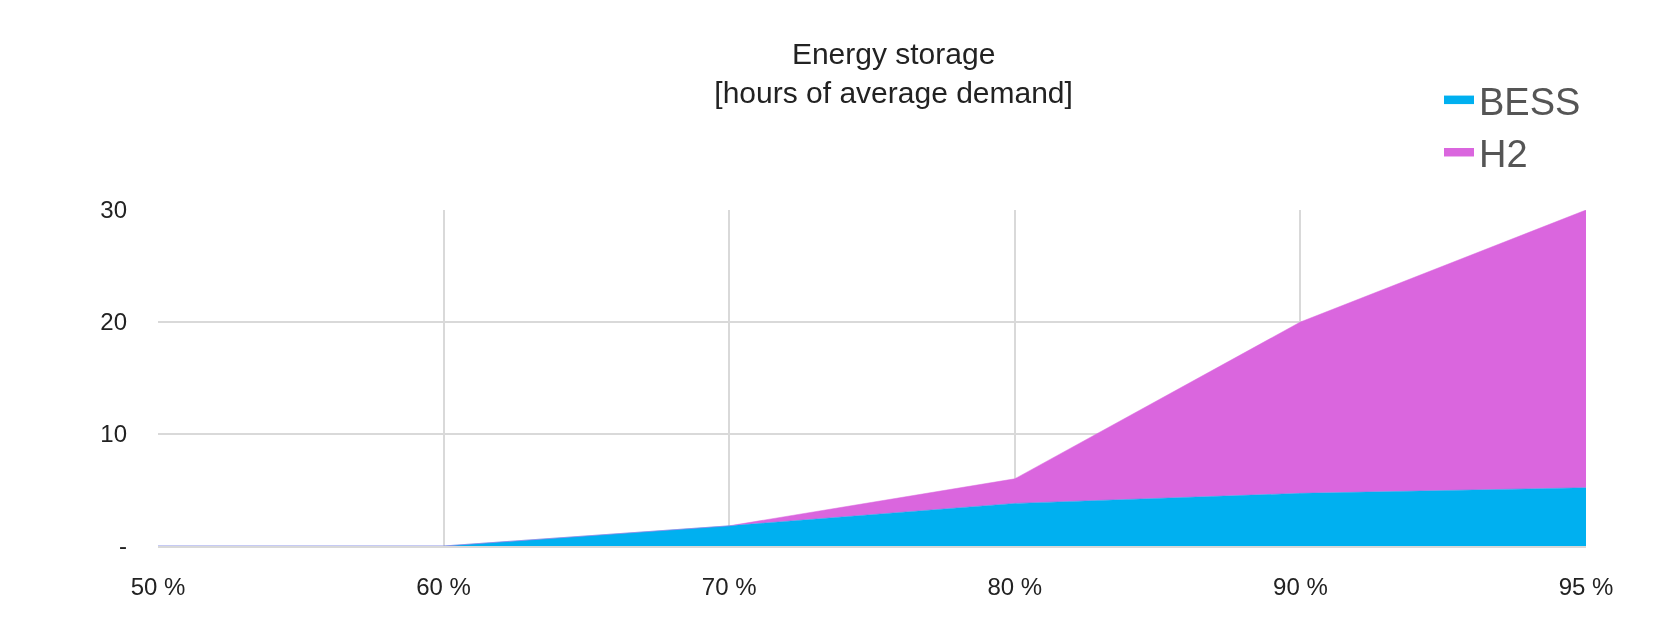  I want to click on y-tick-label: -, so click(123, 546).